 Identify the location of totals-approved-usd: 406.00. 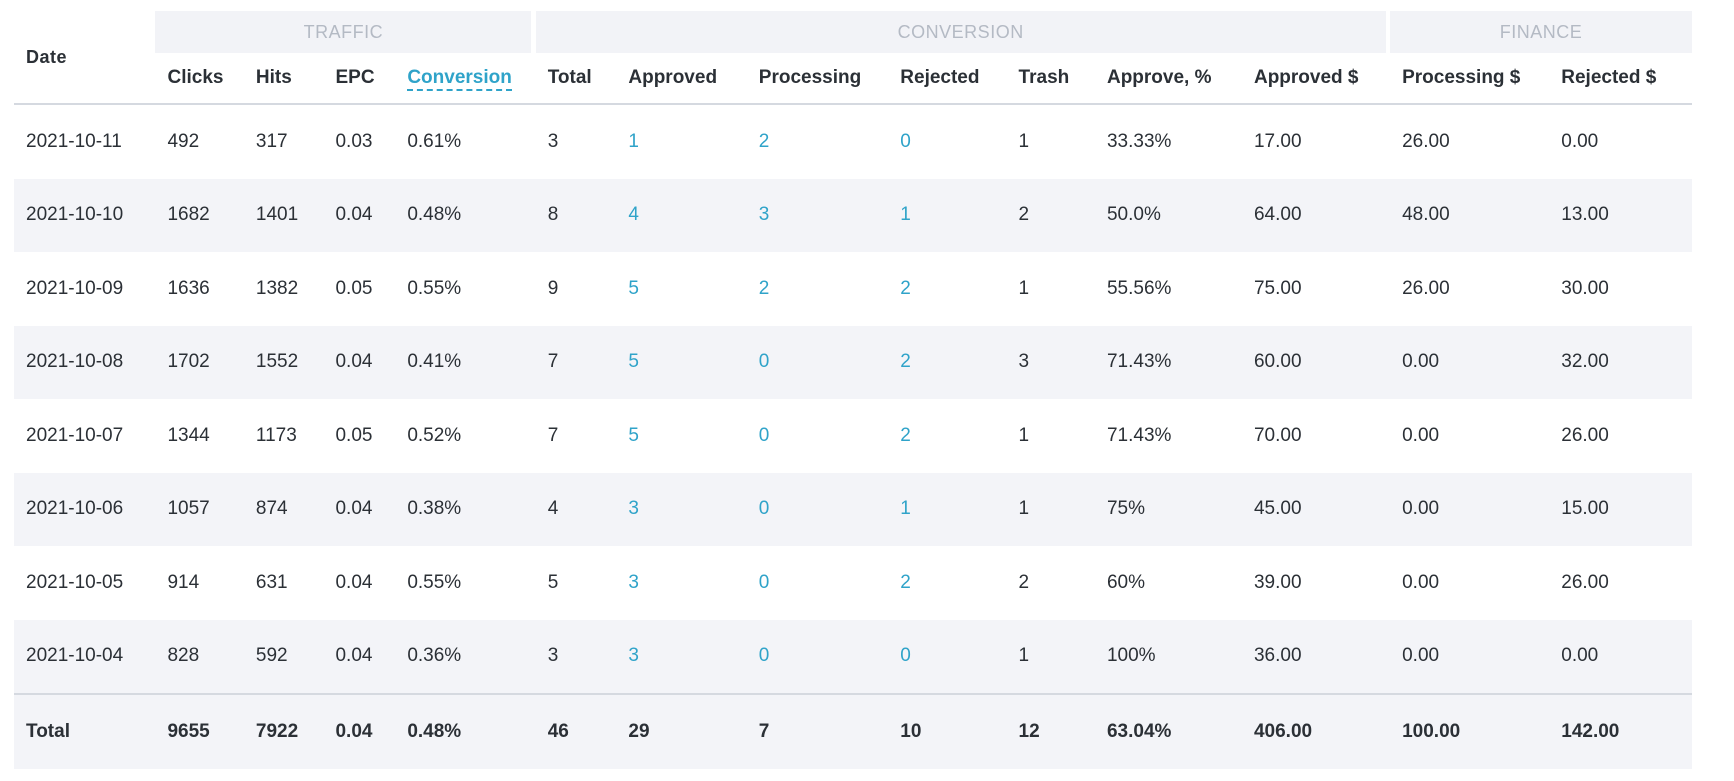
(1313, 731).